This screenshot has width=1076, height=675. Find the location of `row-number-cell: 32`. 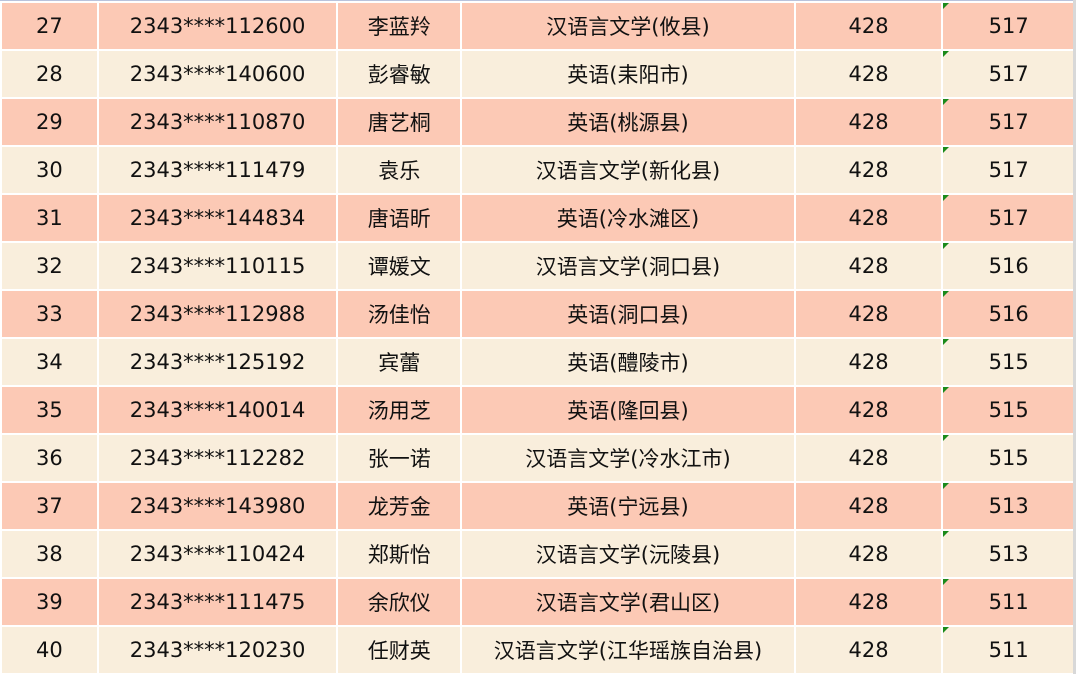

row-number-cell: 32 is located at coordinates (49, 266).